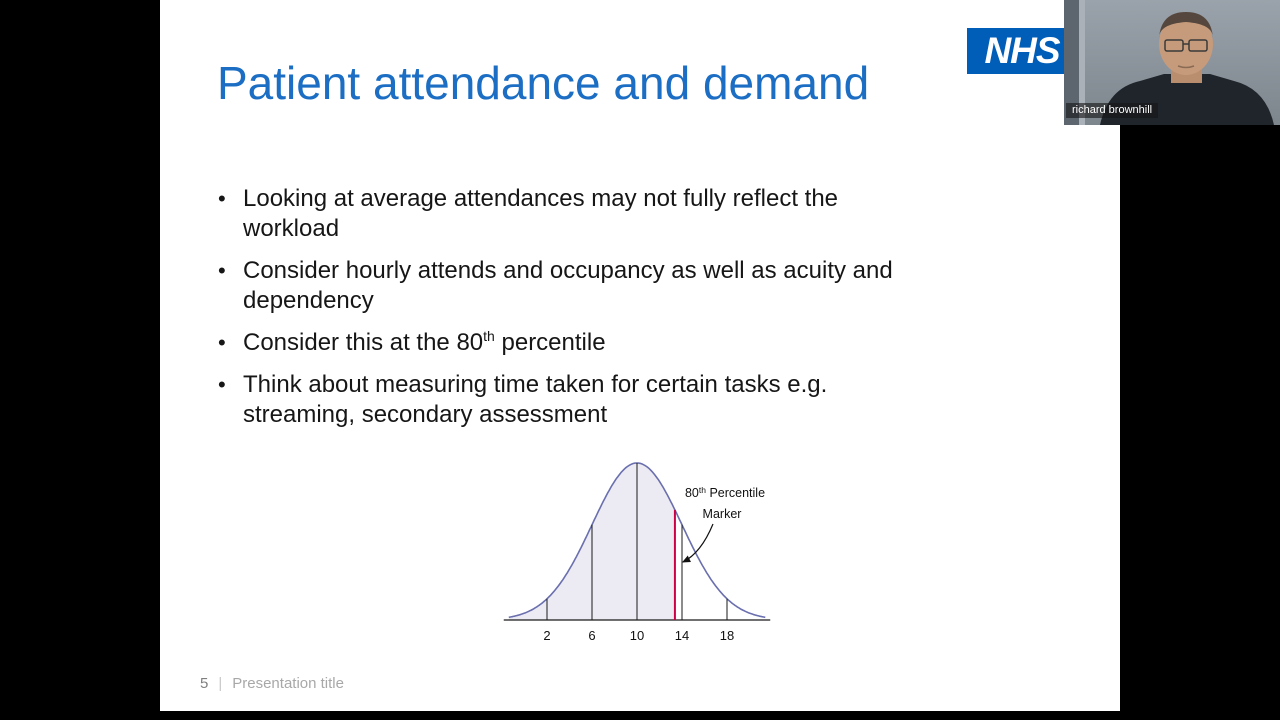 This screenshot has height=720, width=1280. I want to click on annotation-arrow, so click(697, 543).